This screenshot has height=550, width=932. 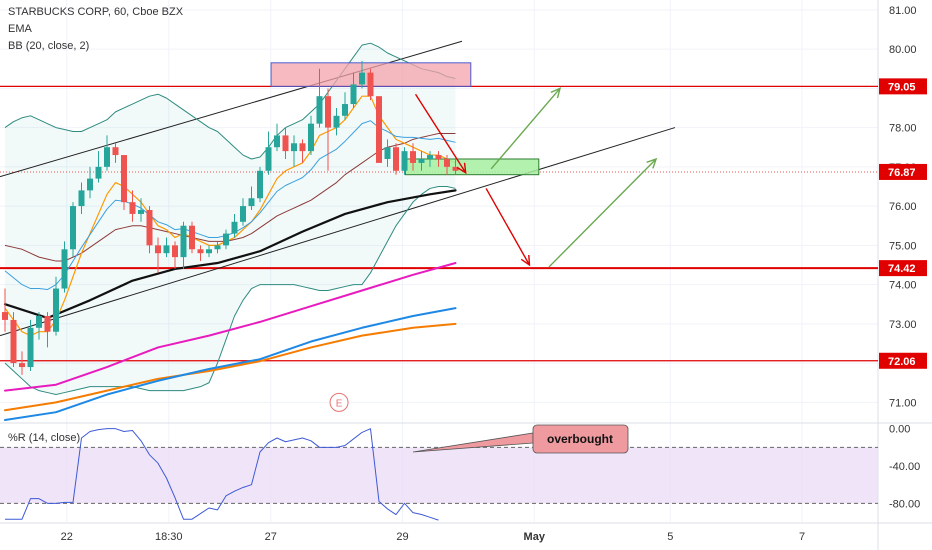 What do you see at coordinates (903, 50) in the screenshot?
I see `price-tick-label: 80.00` at bounding box center [903, 50].